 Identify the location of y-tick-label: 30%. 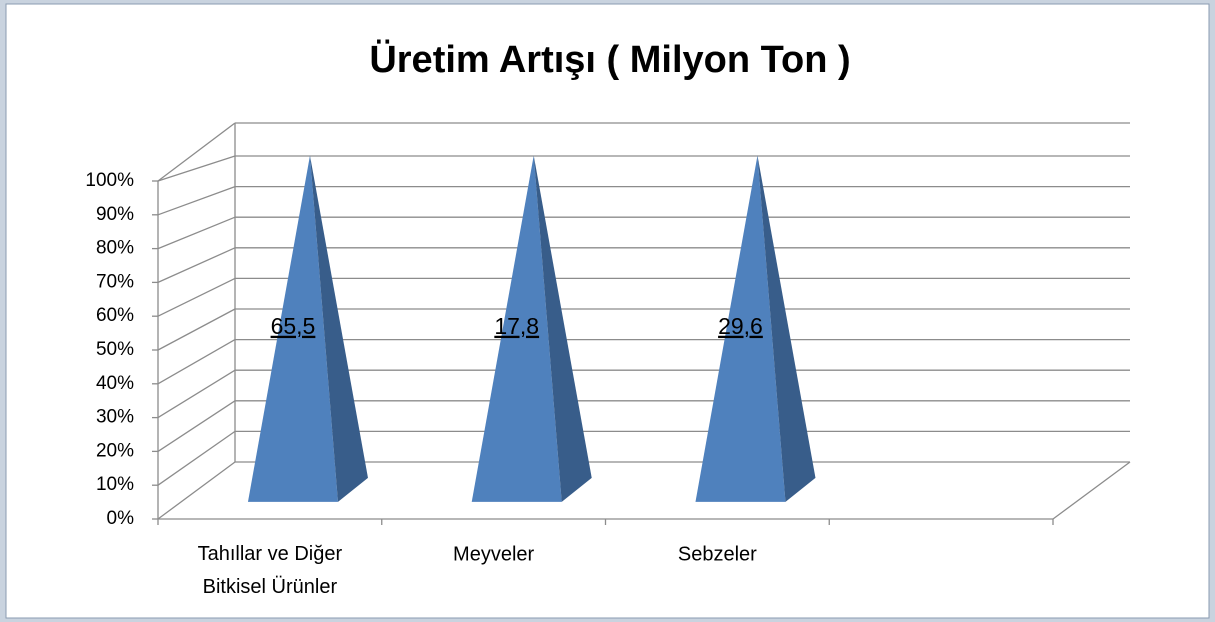
(115, 417).